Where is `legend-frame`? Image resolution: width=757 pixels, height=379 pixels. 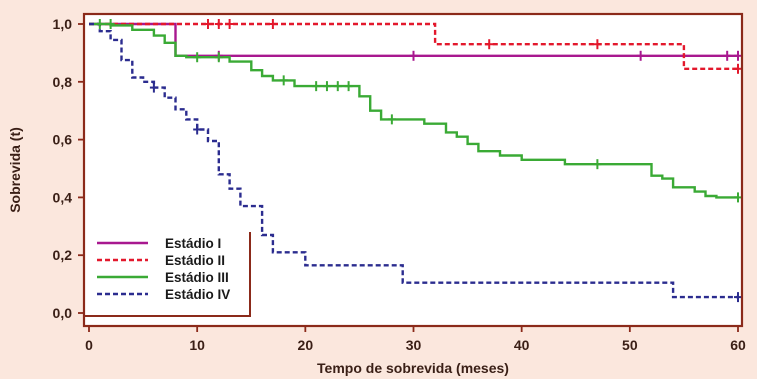 legend-frame is located at coordinates (167, 274).